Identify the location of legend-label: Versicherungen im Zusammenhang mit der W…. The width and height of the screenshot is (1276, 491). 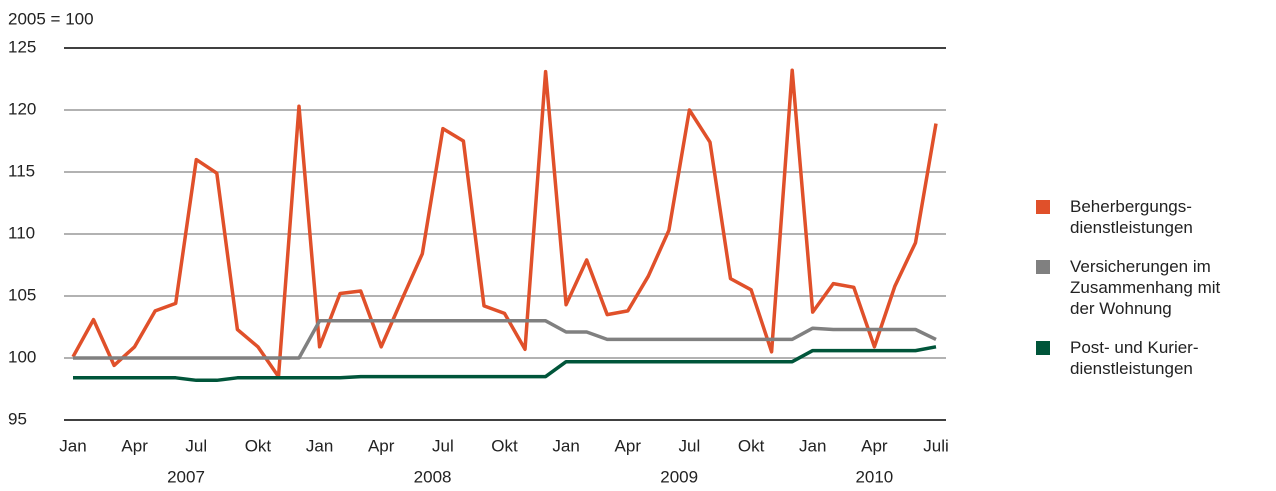
(1145, 287).